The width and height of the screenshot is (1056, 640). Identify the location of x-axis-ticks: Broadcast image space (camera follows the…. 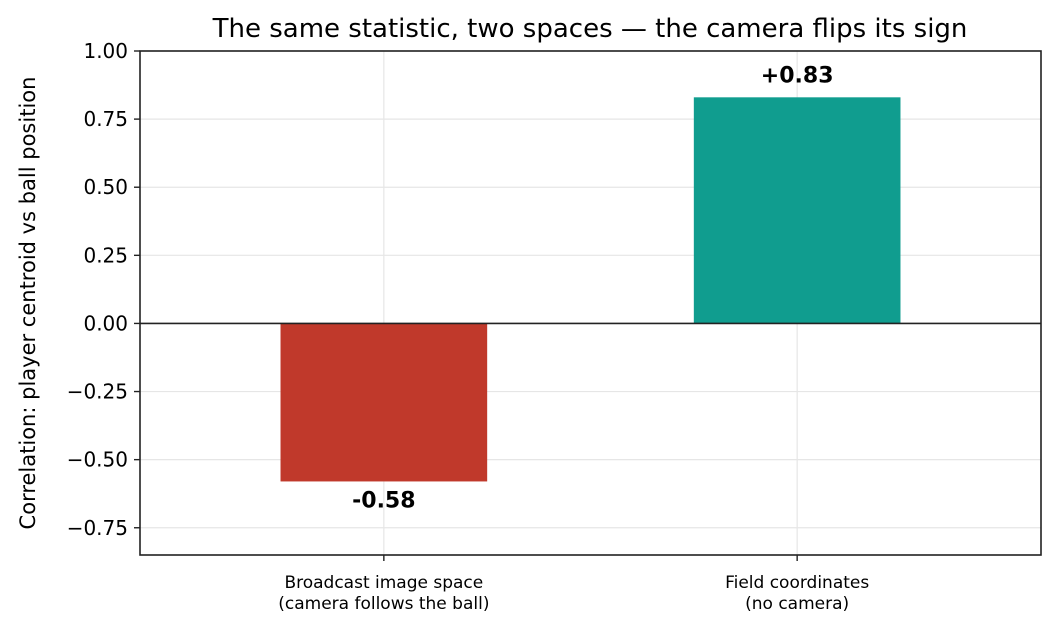
(573, 584).